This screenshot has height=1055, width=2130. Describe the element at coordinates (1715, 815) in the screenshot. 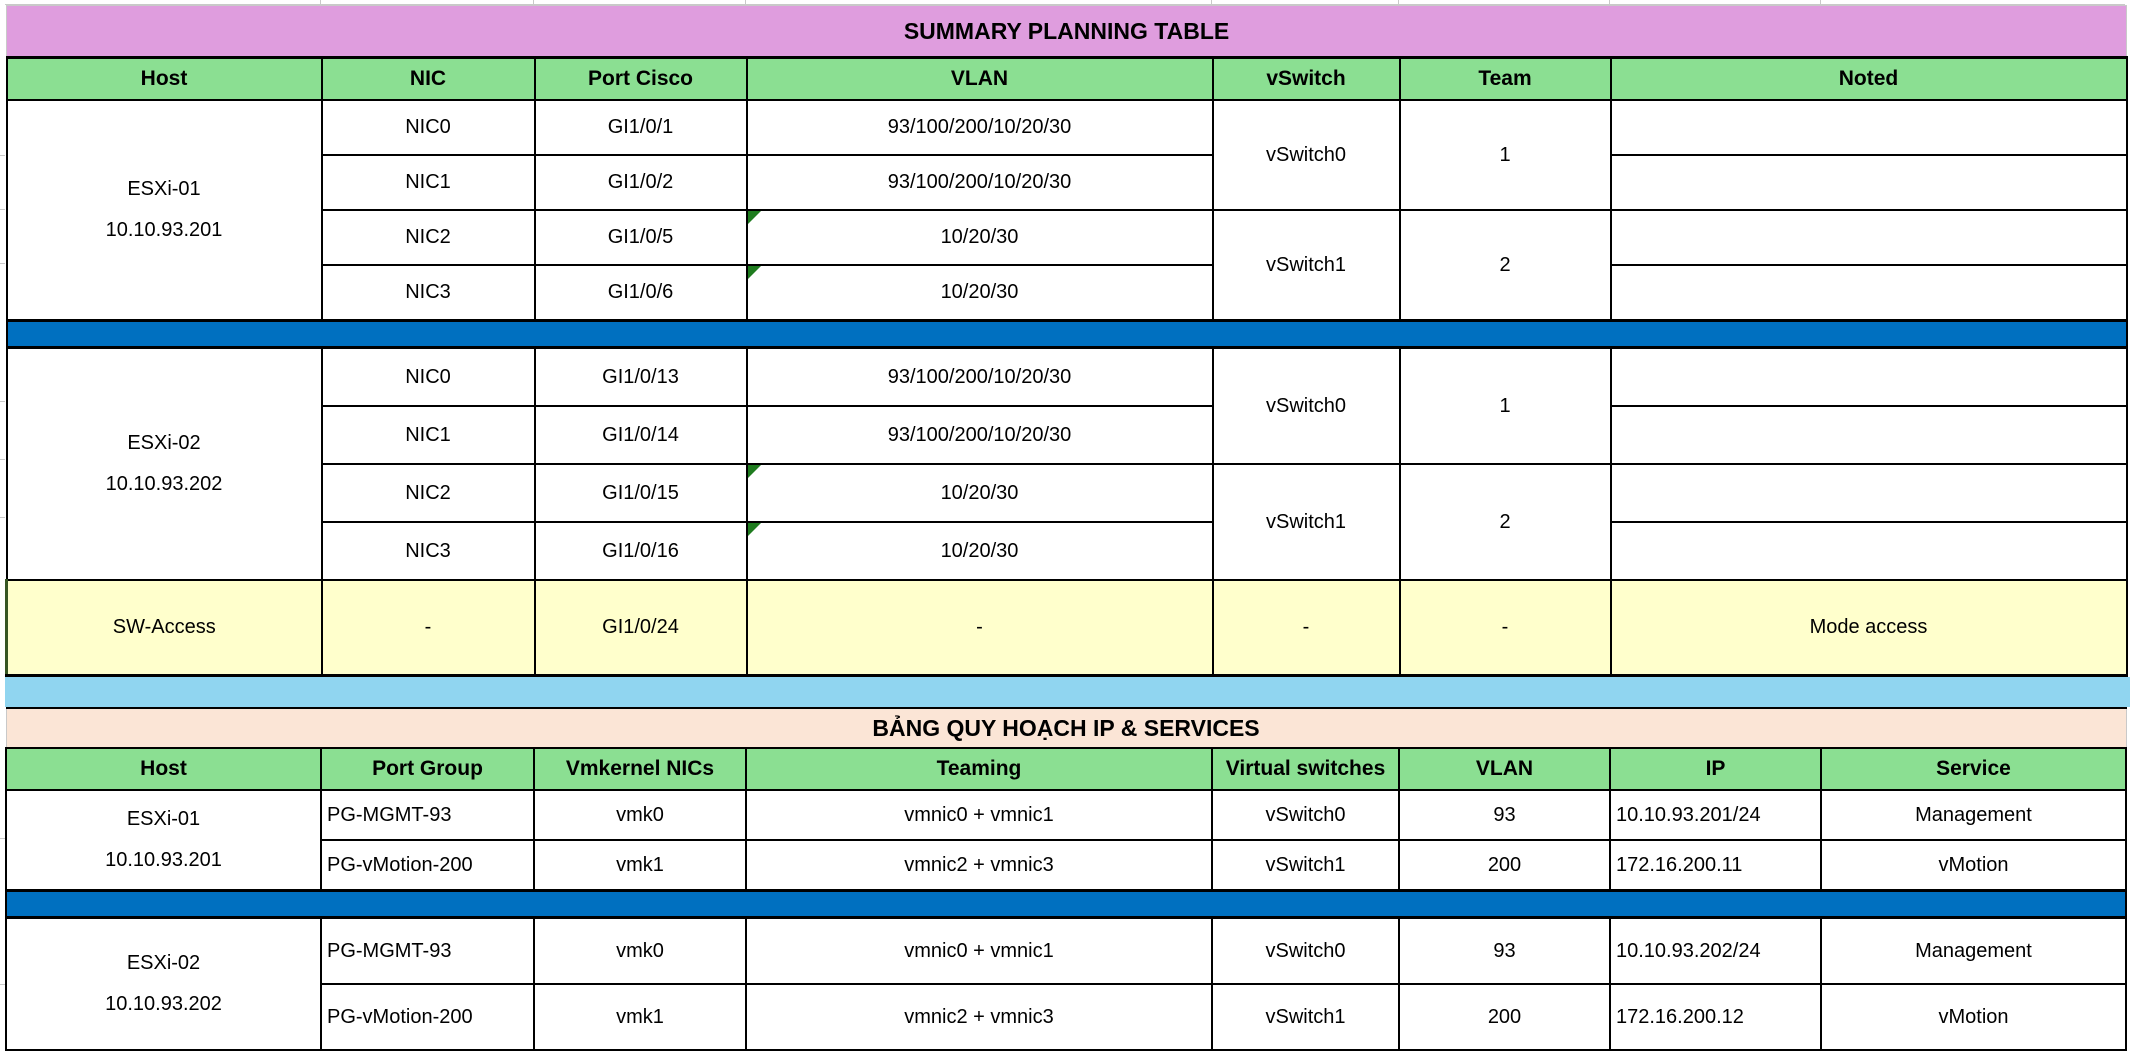

I see `cell-ip: 10.10.93.201/24` at that location.